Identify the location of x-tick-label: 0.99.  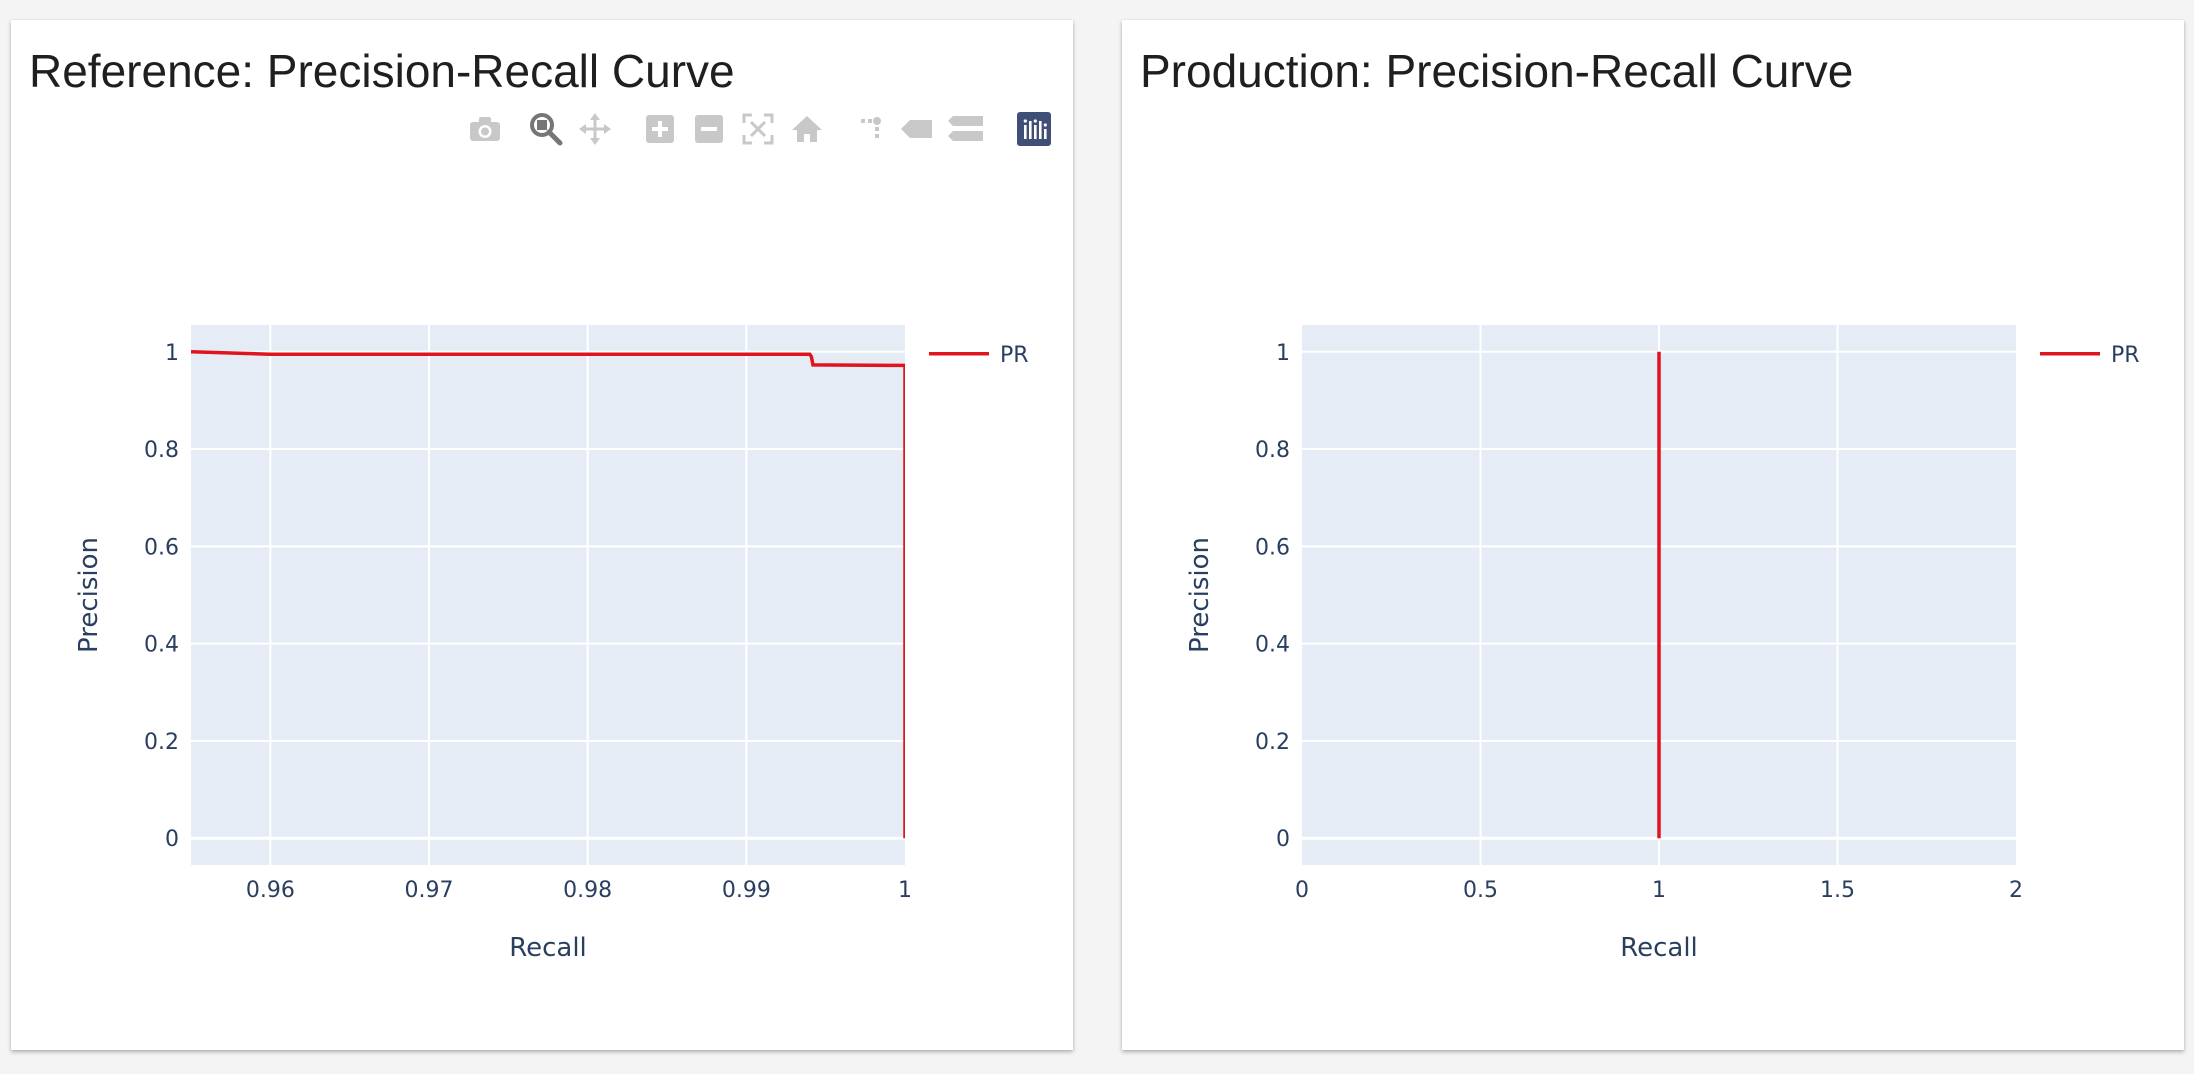
(746, 890).